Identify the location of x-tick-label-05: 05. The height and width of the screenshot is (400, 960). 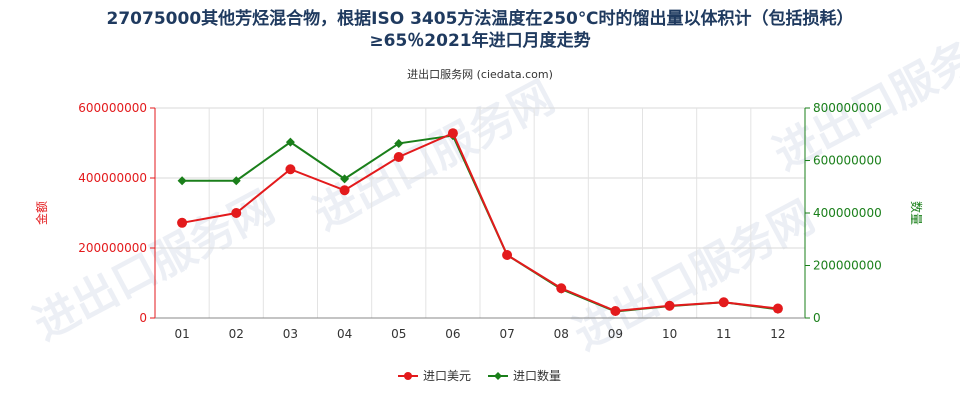
(398, 334).